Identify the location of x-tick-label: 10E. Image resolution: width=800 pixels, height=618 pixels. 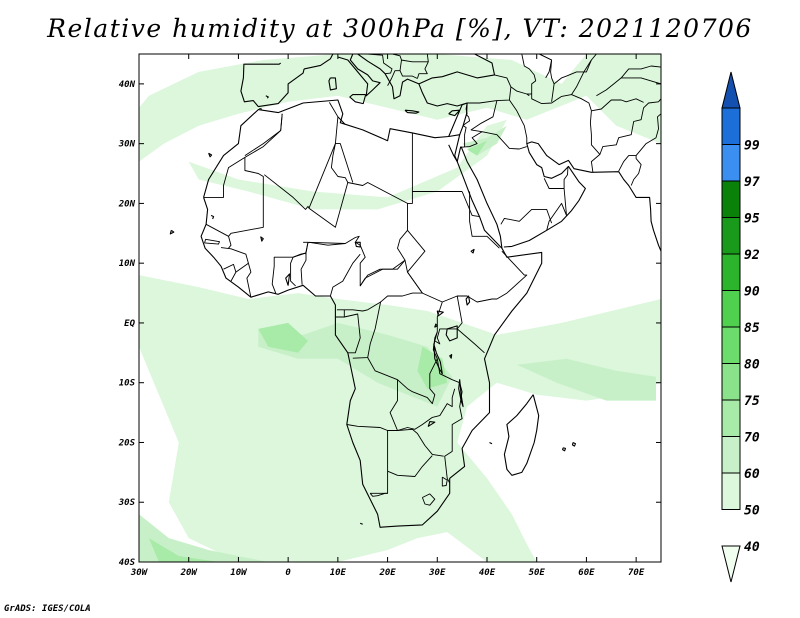
(338, 573).